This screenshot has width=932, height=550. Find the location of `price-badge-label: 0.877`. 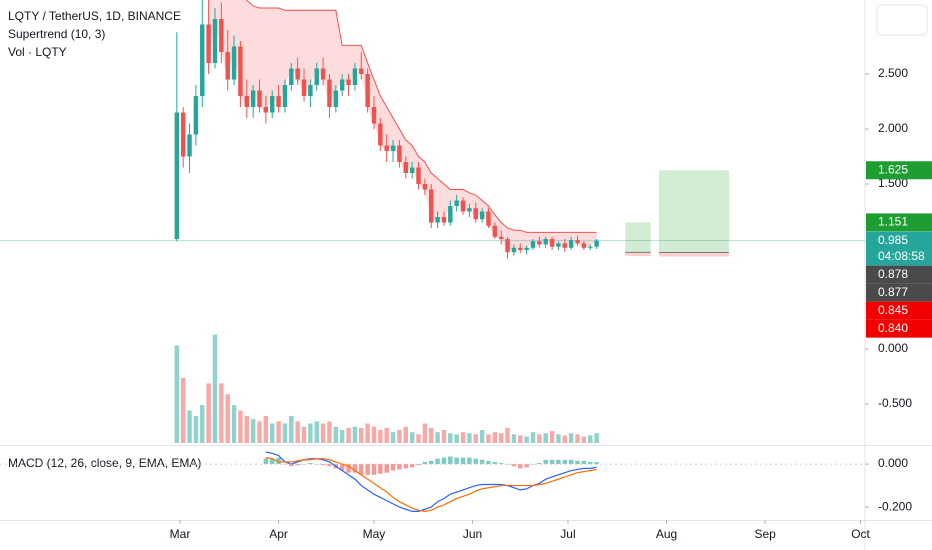

price-badge-label: 0.877 is located at coordinates (893, 292).